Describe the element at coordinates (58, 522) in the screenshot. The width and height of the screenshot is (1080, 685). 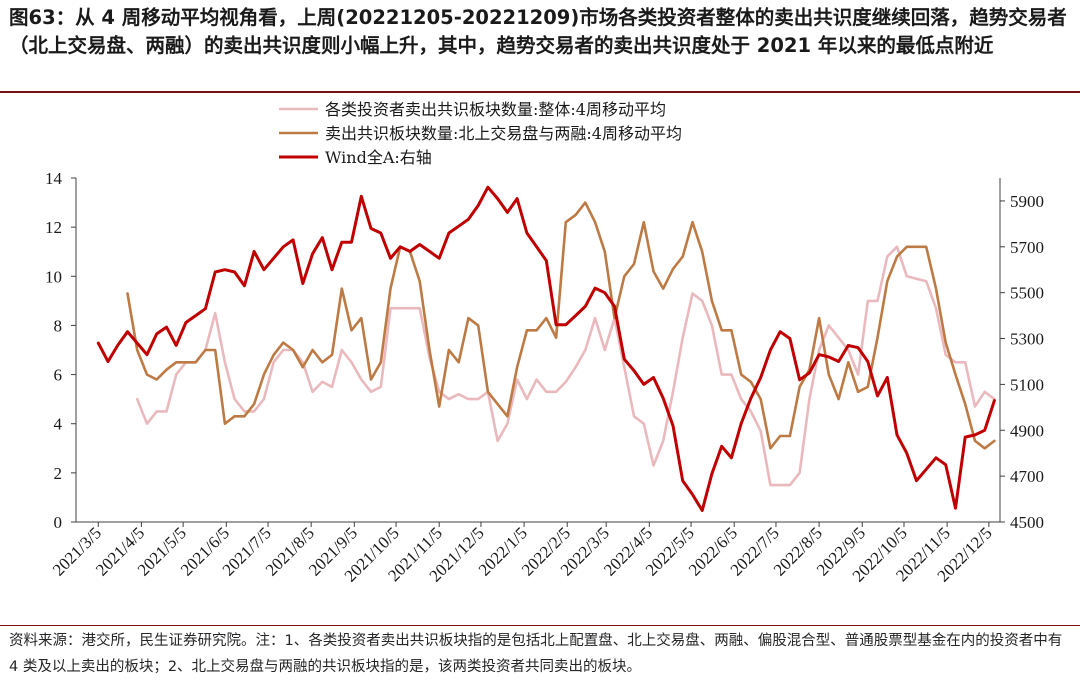
I see `y-left-tick-label: 0` at that location.